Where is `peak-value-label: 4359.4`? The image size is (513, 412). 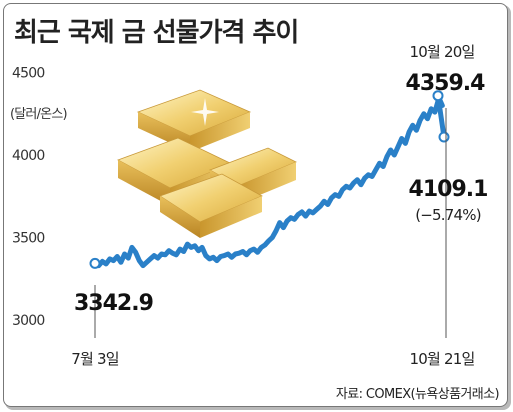
peak-value-label: 4359.4 is located at coordinates (446, 83).